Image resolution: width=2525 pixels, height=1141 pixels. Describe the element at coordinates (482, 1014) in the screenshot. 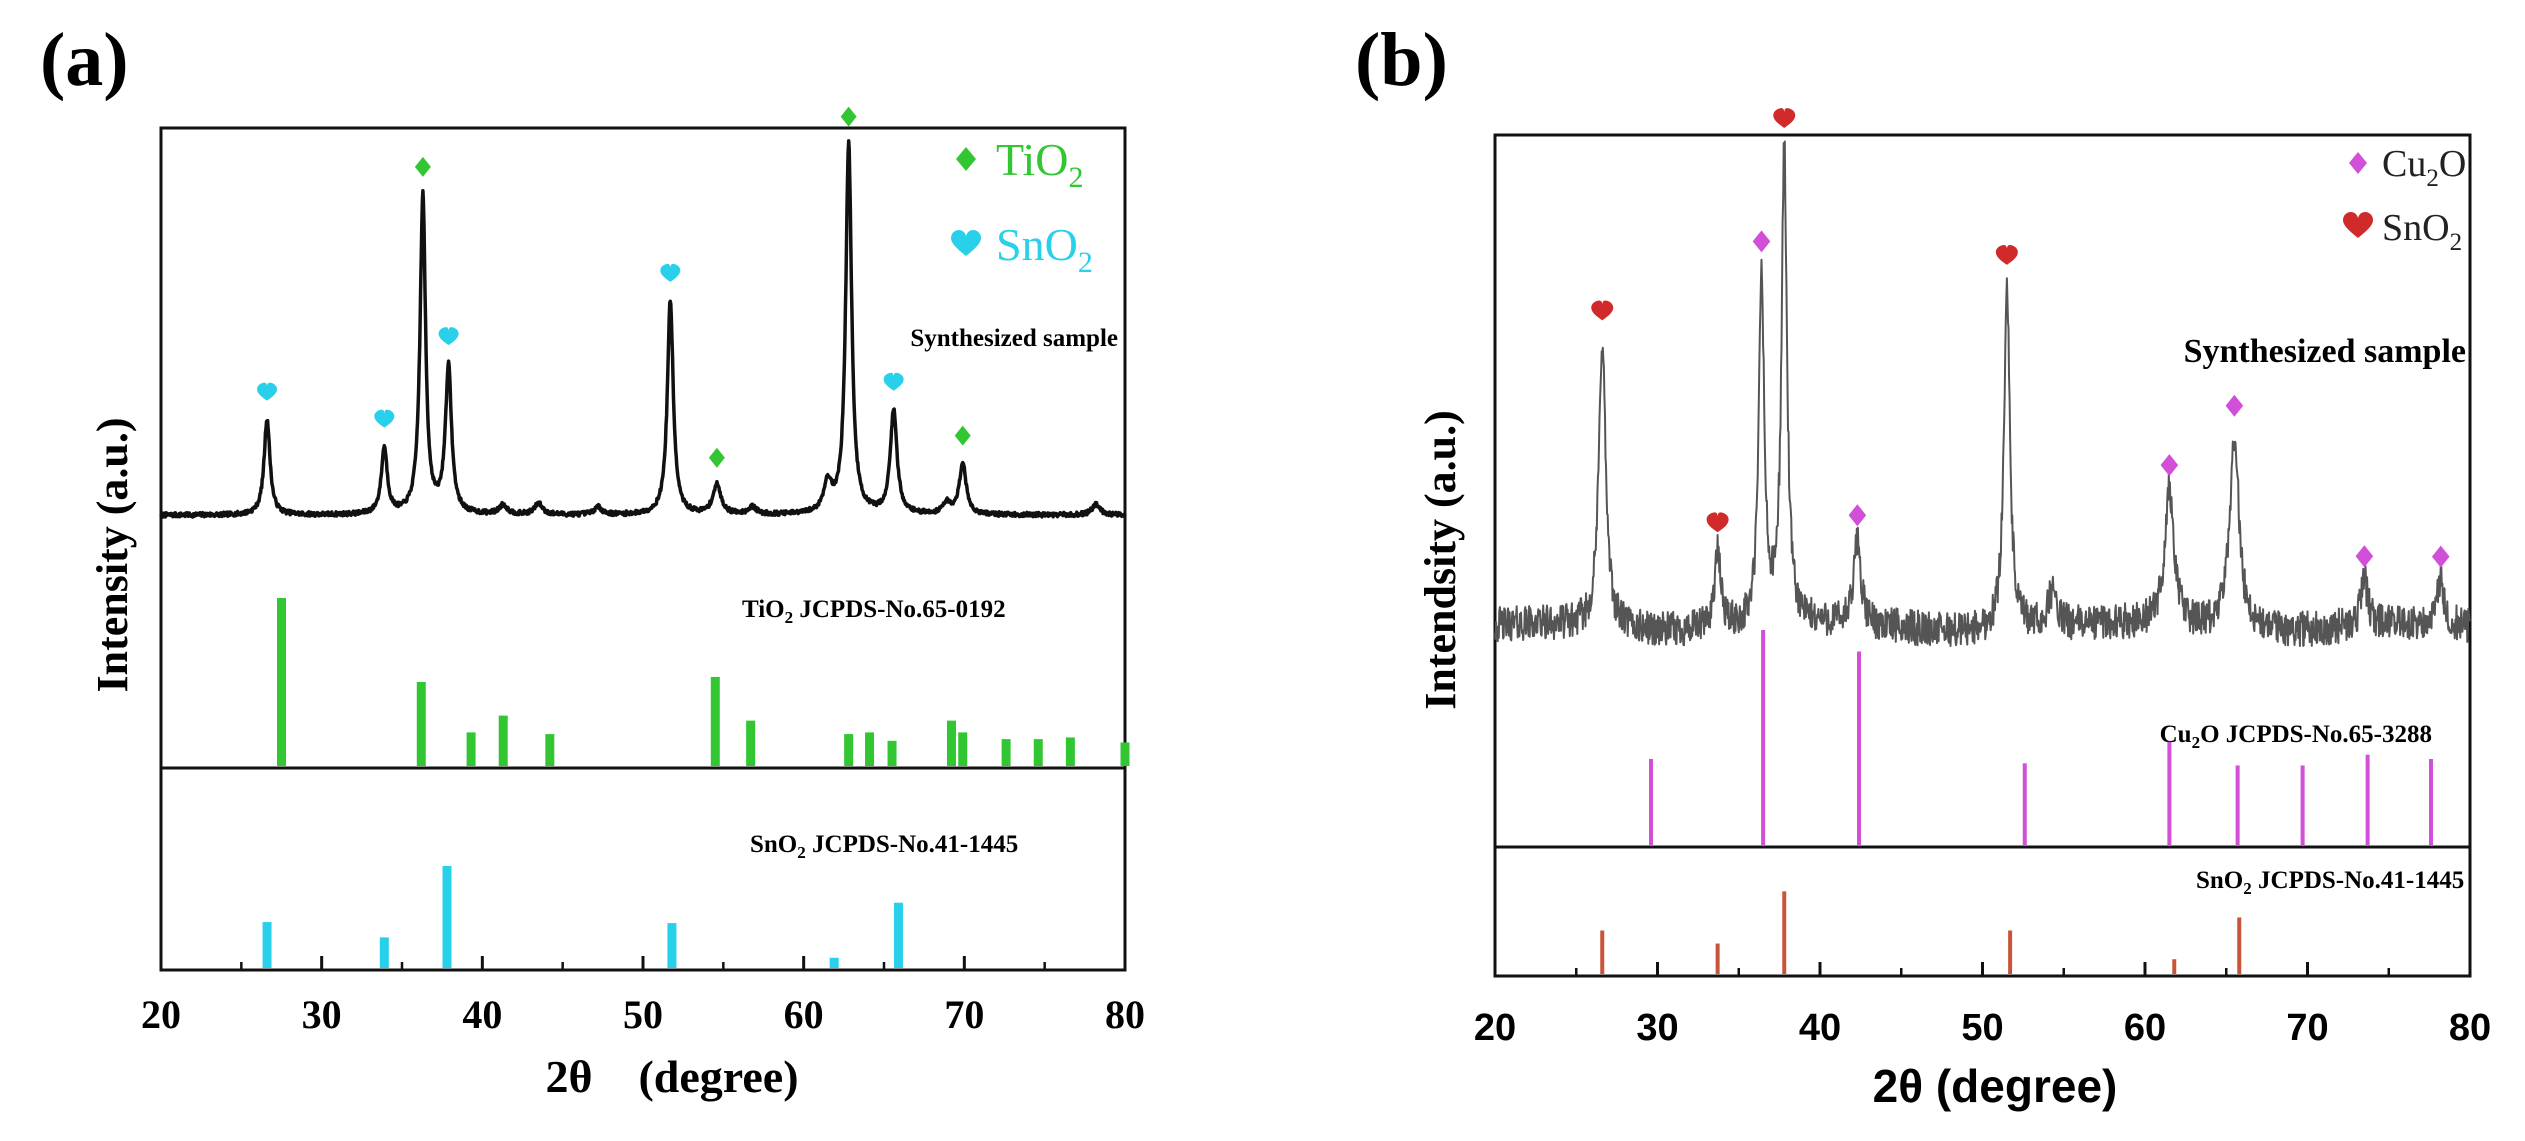

I see `panel-a-x-tick-label: 40` at that location.